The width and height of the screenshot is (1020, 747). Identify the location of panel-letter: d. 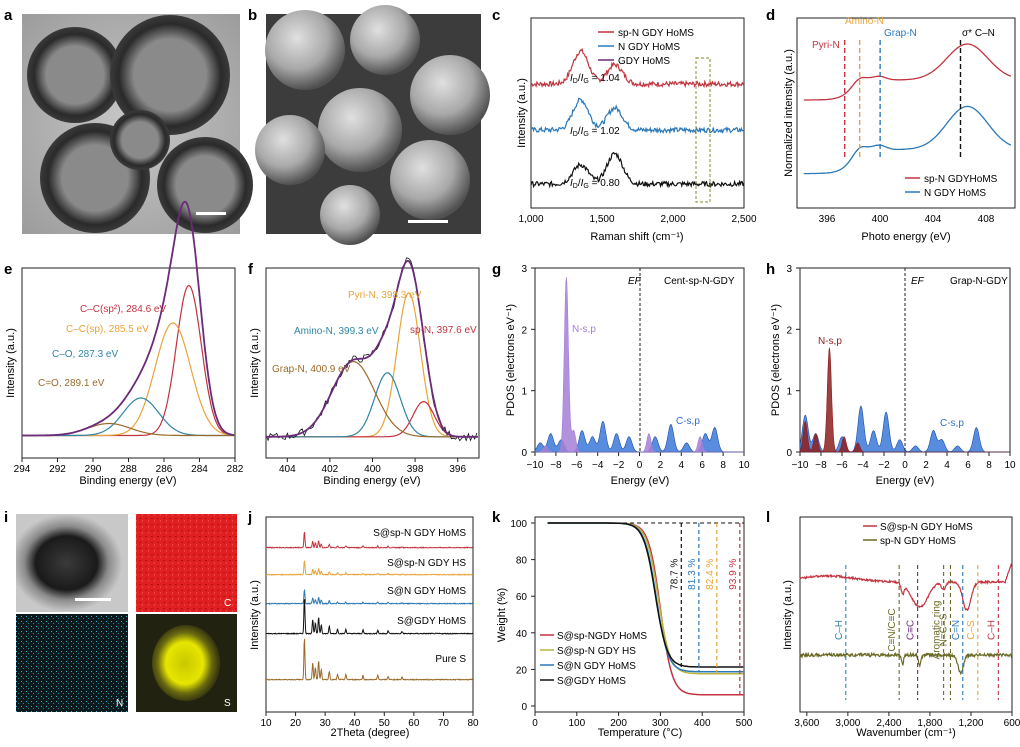
(770, 15).